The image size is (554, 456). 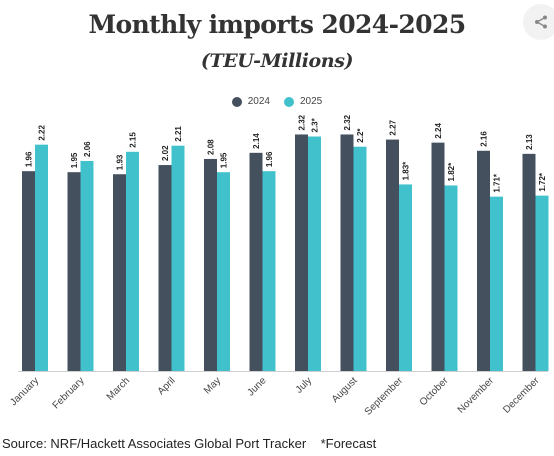 I want to click on chart-subtitle: (TEU-Millions), so click(x=277, y=61).